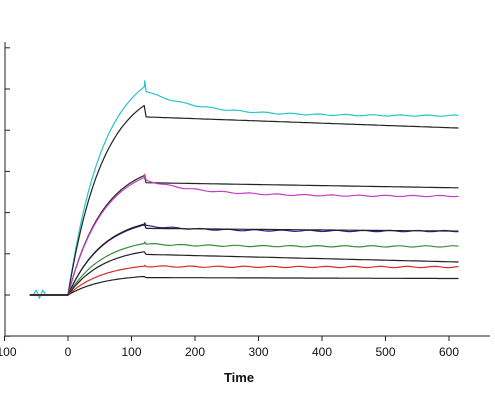 Image resolution: width=495 pixels, height=400 pixels. What do you see at coordinates (239, 377) in the screenshot?
I see `x-axis-title: Time` at bounding box center [239, 377].